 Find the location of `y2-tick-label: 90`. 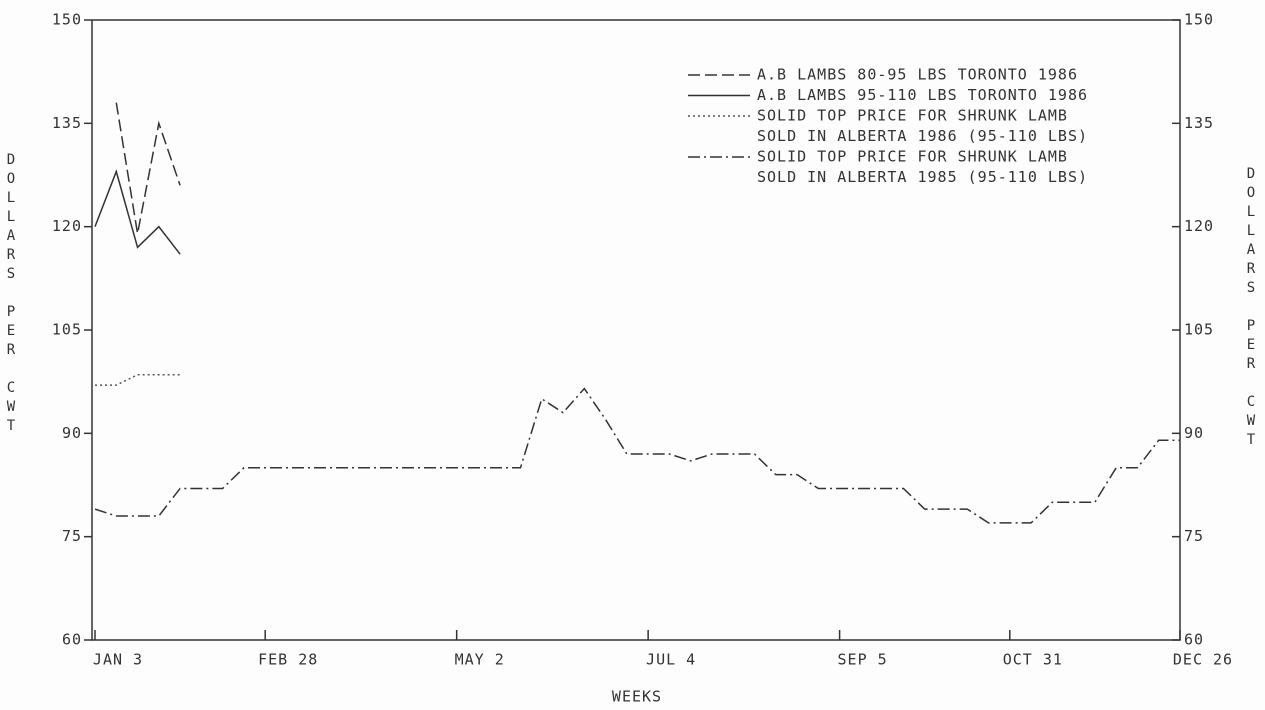

y2-tick-label: 90 is located at coordinates (1194, 433).